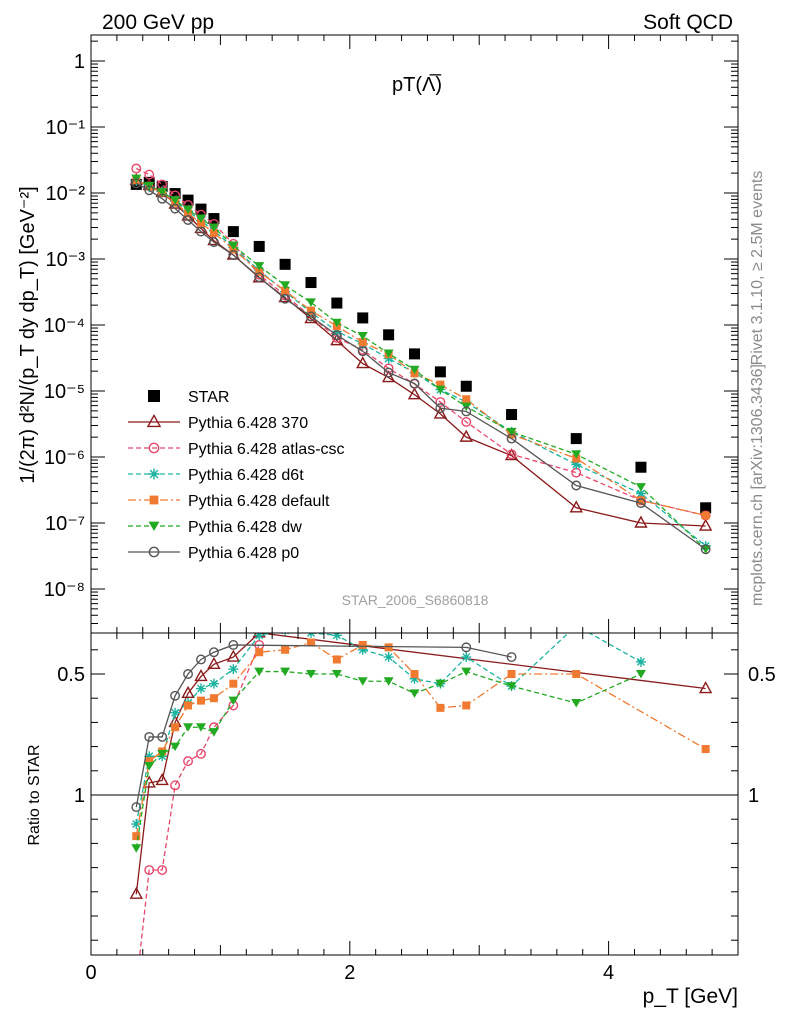 The width and height of the screenshot is (786, 1024). What do you see at coordinates (66, 128) in the screenshot?
I see `main-y-tick-label: 10⁻¹` at bounding box center [66, 128].